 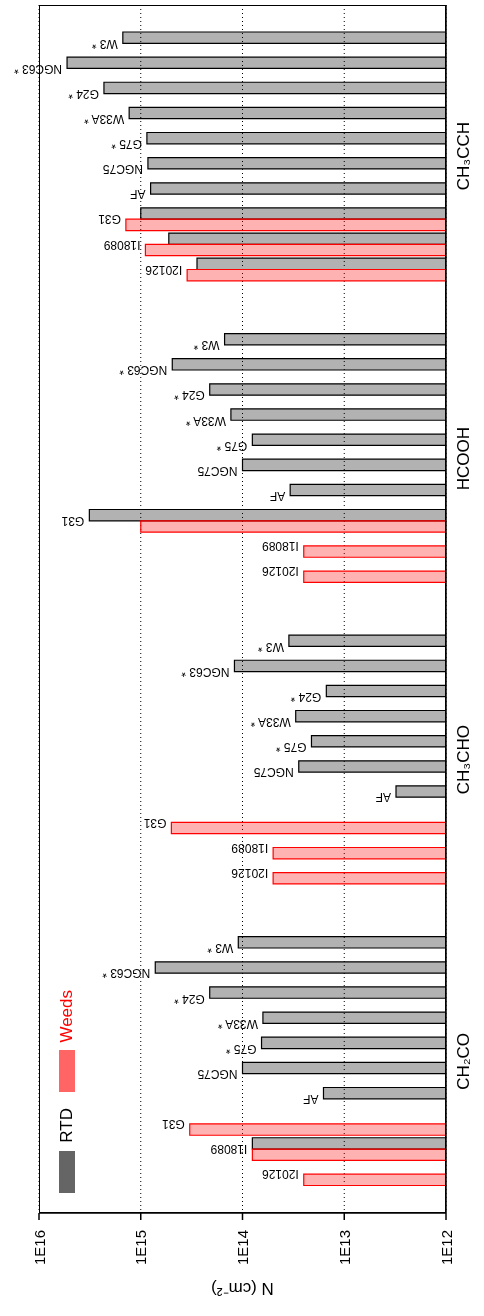 I want to click on x-tick-label: 1E15, so click(x=141, y=1248).